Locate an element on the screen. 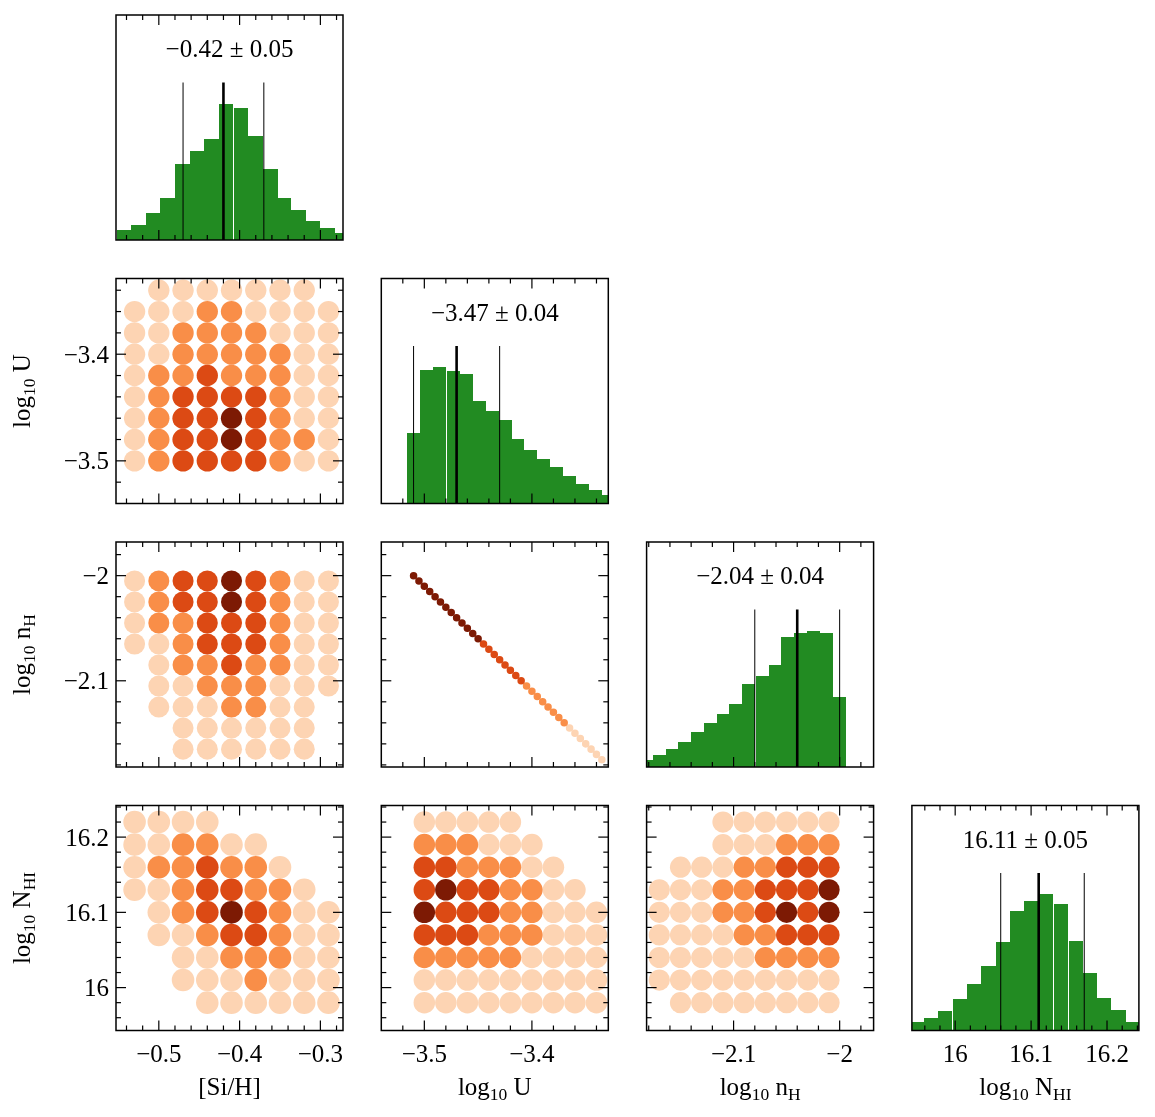 The image size is (1155, 1117). x-tick-label: 16.2 is located at coordinates (1107, 1053).